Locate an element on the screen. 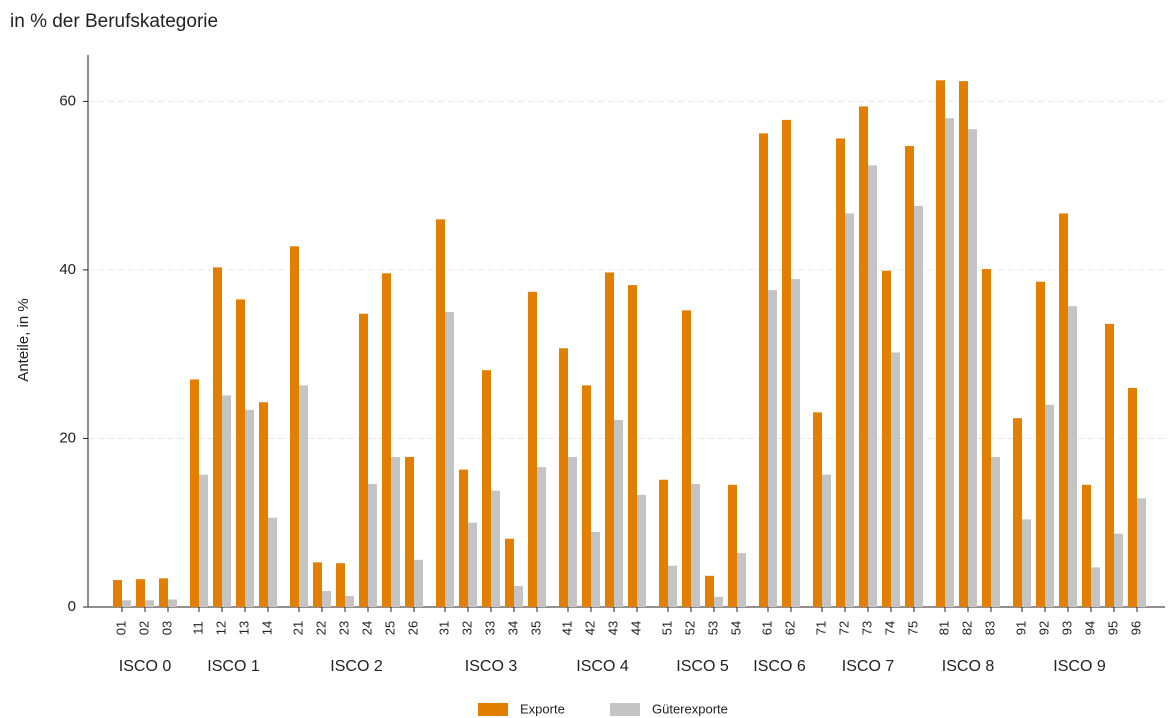 This screenshot has width=1169, height=718. y-tick-label: 40 is located at coordinates (67, 269).